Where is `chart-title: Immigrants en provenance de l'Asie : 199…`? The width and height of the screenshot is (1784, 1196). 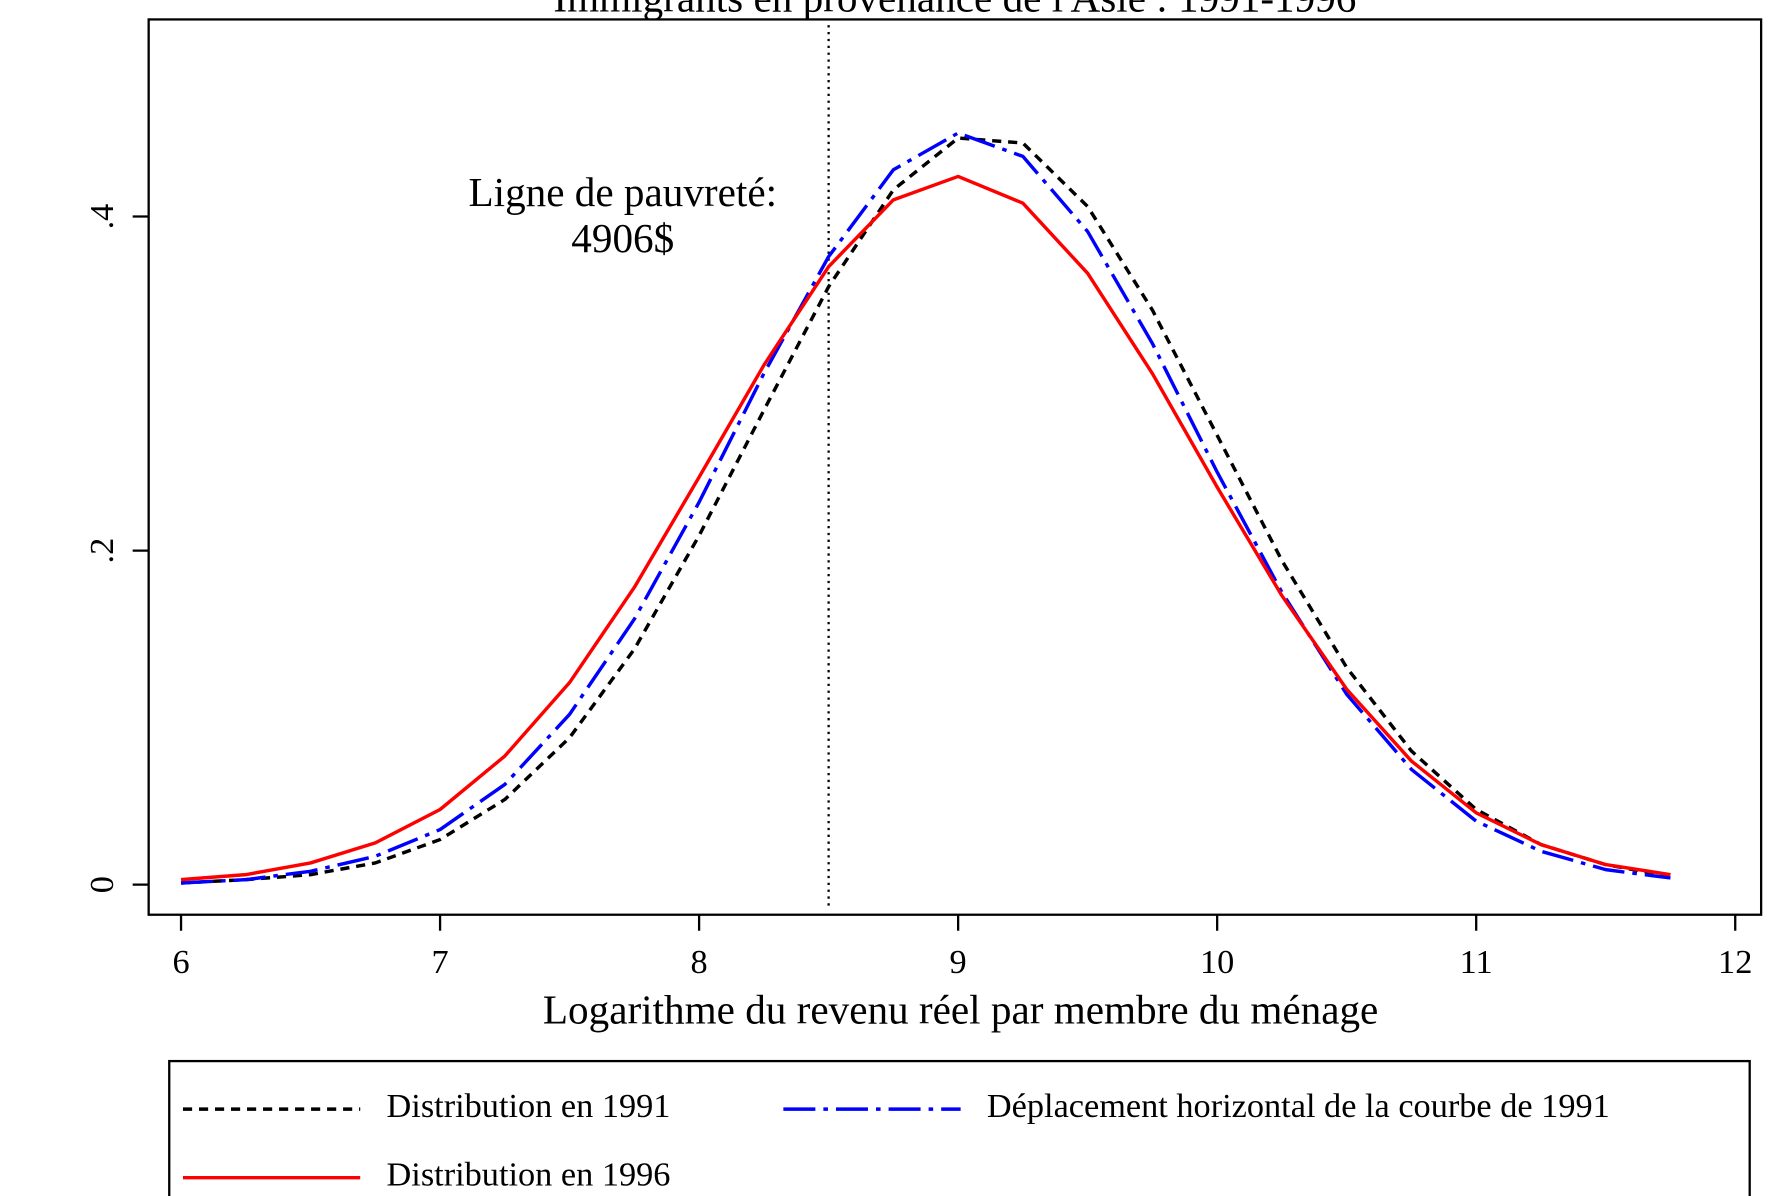 chart-title: Immigrants en provenance de l'Asie : 199… is located at coordinates (954, 10).